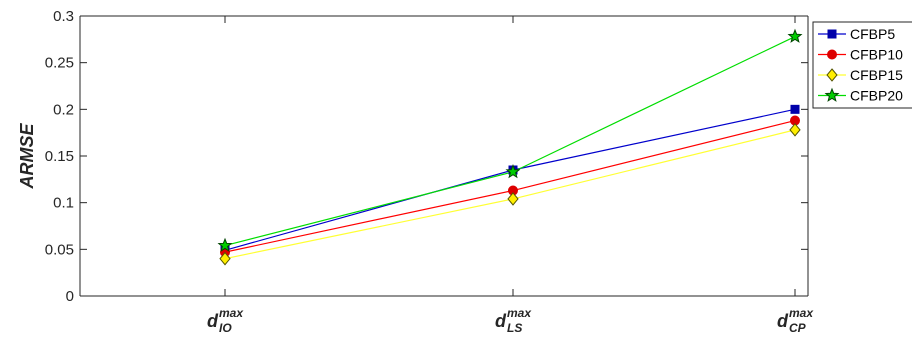 This screenshot has width=912, height=343. I want to click on legend-marker-cfbp15, so click(832, 75).